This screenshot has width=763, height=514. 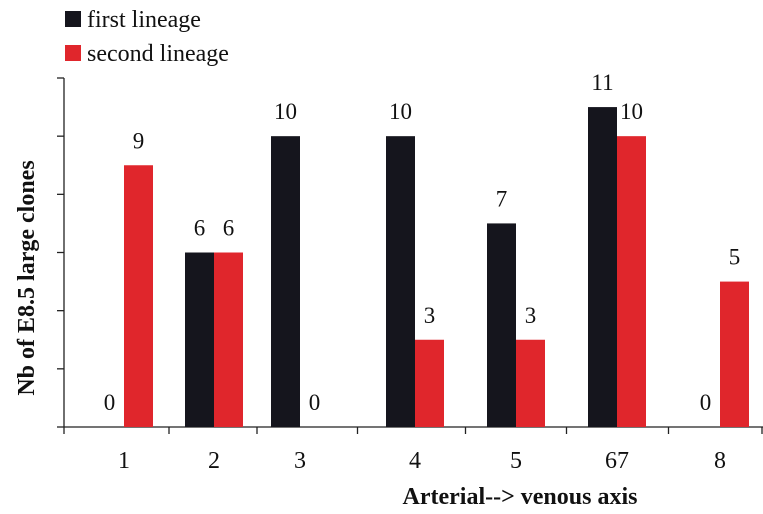 I want to click on x-ticks: 1 2 3 4 5 67 8, so click(x=413, y=450).